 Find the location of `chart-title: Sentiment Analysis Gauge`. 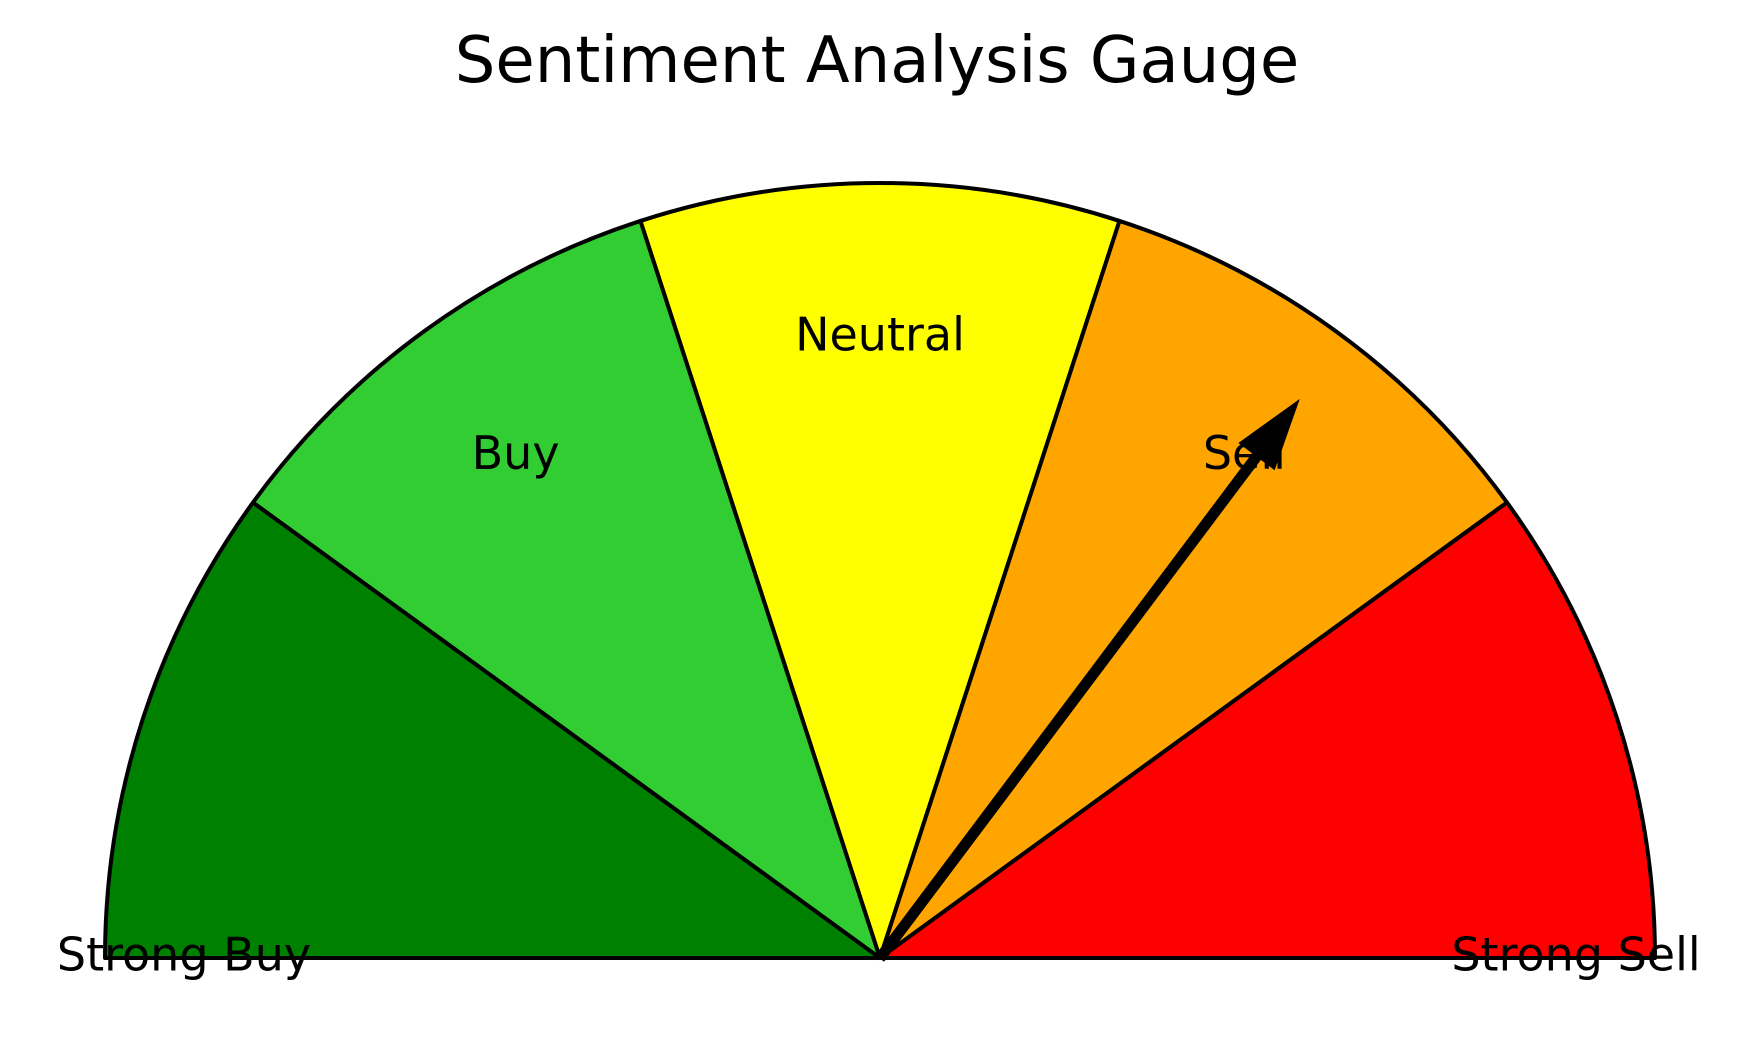

chart-title: Sentiment Analysis Gauge is located at coordinates (877, 61).